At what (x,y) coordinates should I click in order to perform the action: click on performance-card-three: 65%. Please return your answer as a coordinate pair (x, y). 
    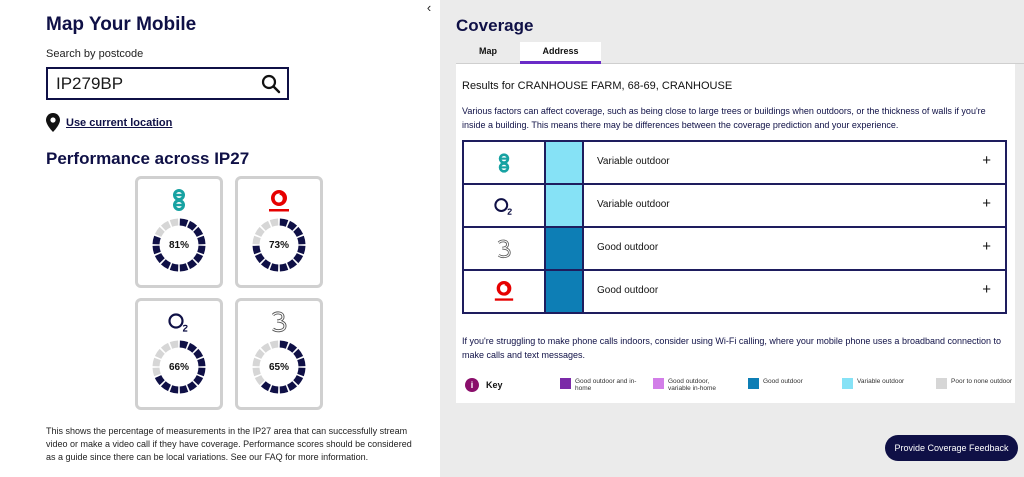
    Looking at the image, I should click on (279, 354).